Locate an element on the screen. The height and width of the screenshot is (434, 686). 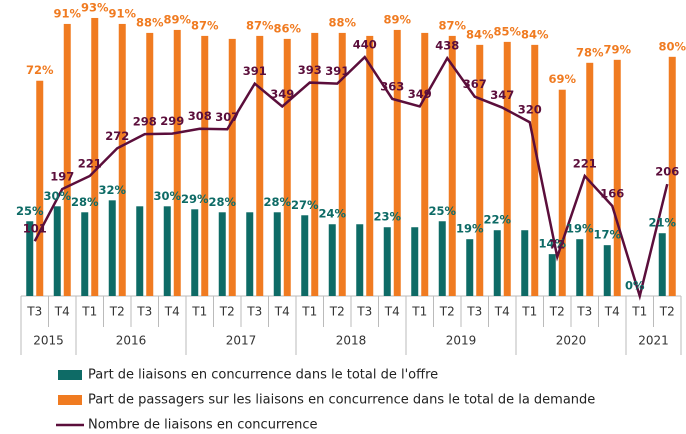
data-label: 393 is located at coordinates (310, 70).